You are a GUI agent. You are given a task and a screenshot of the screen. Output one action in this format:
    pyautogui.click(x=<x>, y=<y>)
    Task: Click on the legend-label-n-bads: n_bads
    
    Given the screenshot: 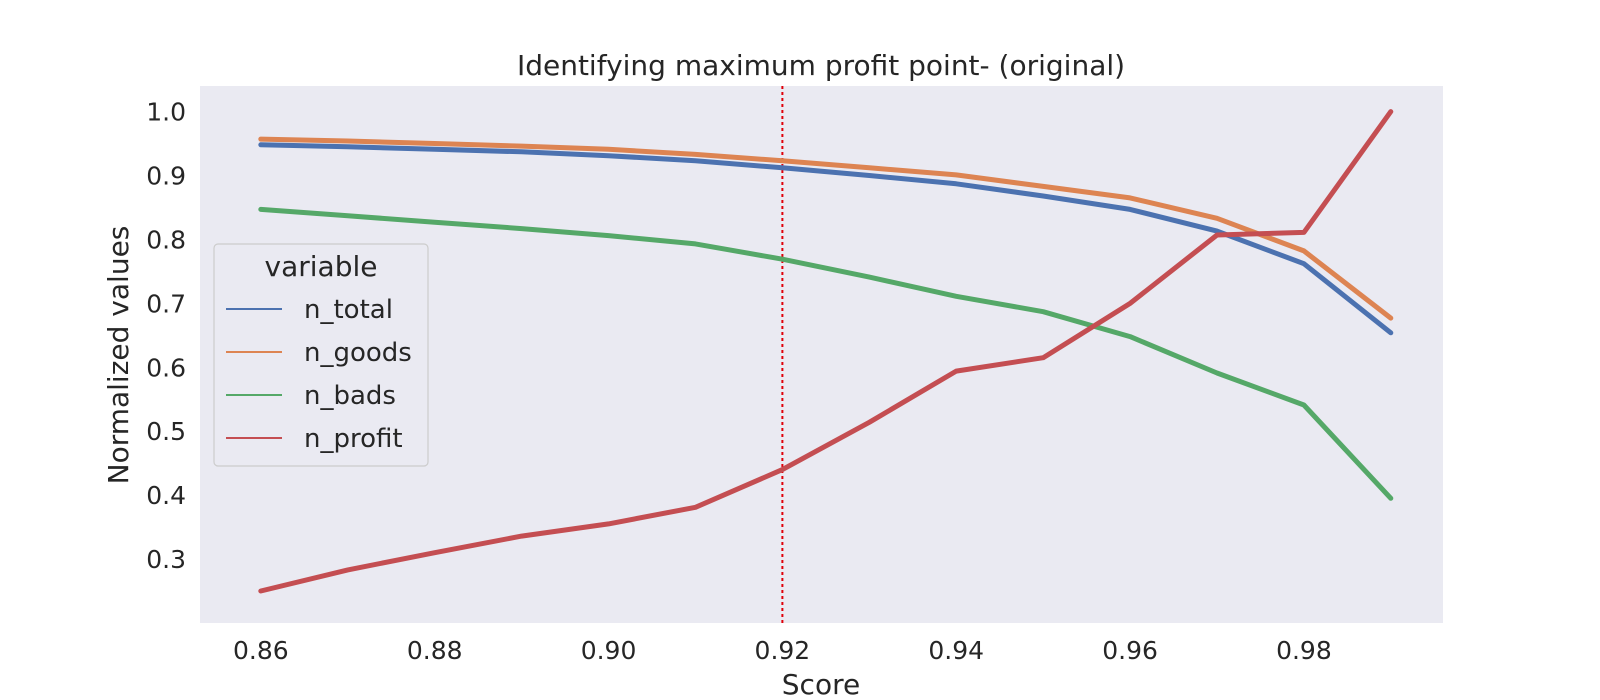 What is the action you would take?
    pyautogui.click(x=350, y=396)
    